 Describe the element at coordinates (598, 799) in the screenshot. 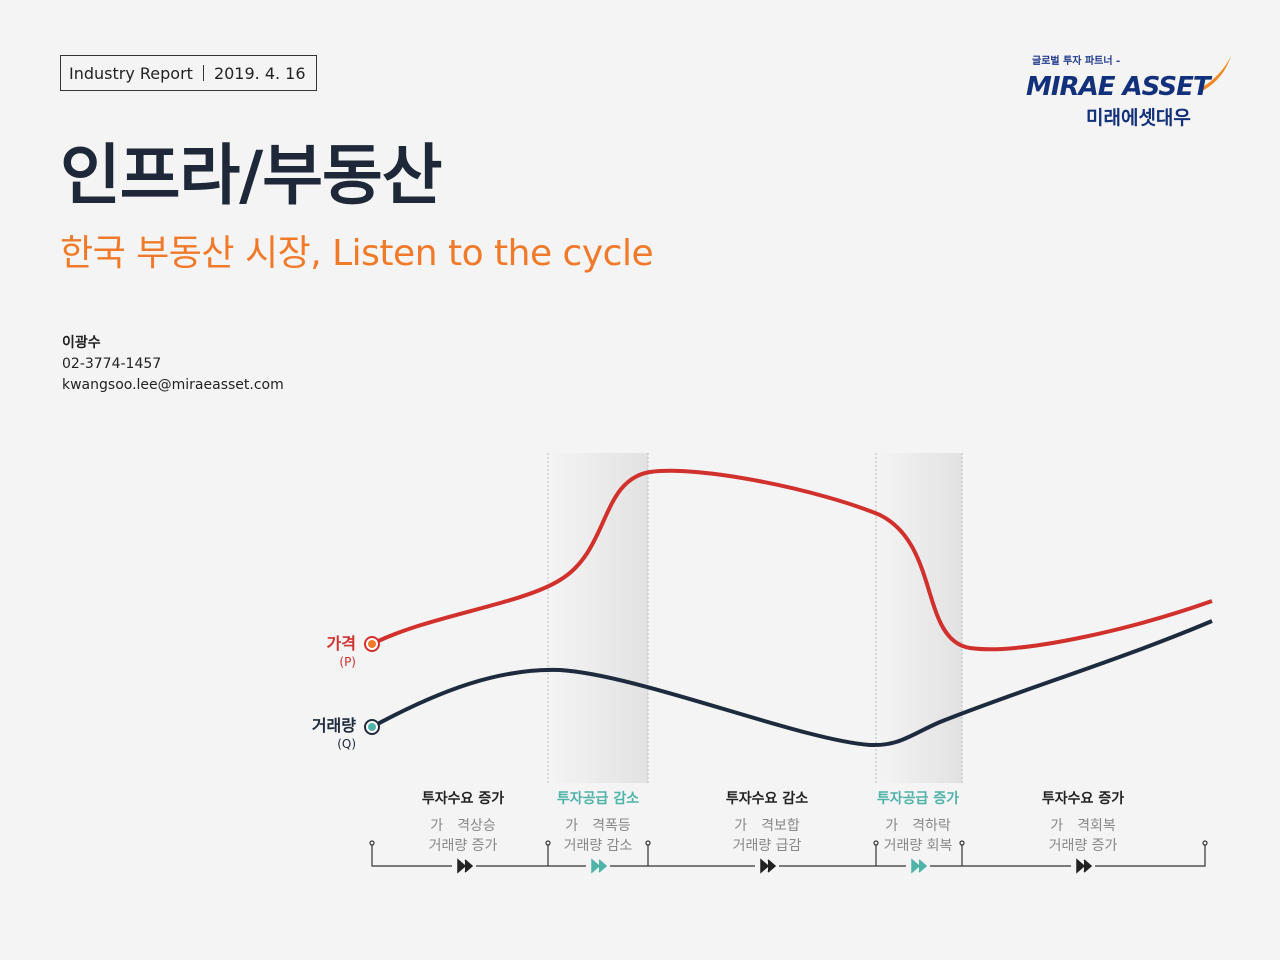

I see `phase-heading: 투자공급 감소` at that location.